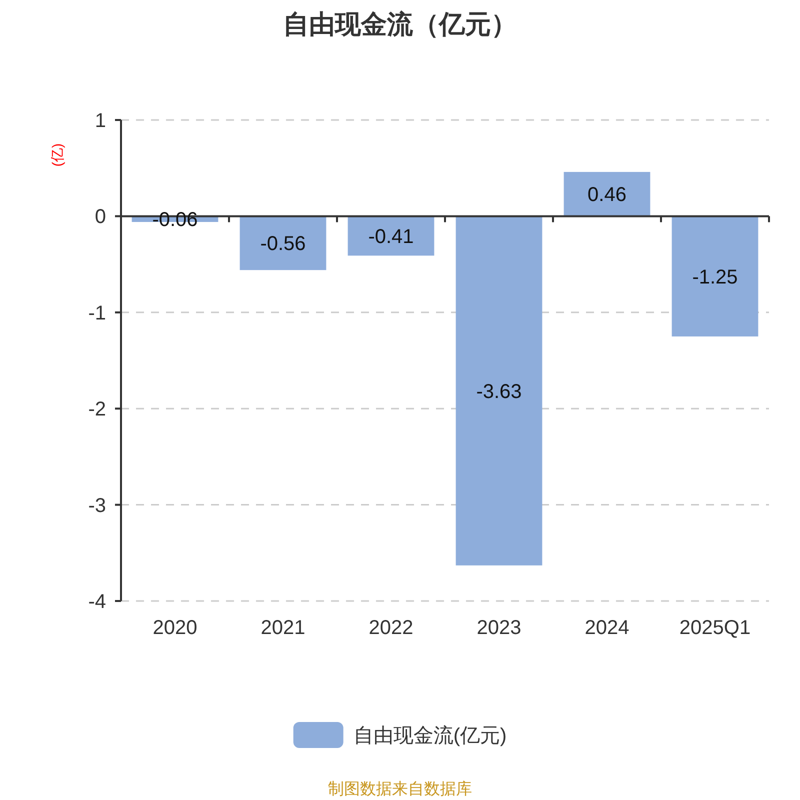  What do you see at coordinates (400, 789) in the screenshot?
I see `text: 制图数据来自数据库` at bounding box center [400, 789].